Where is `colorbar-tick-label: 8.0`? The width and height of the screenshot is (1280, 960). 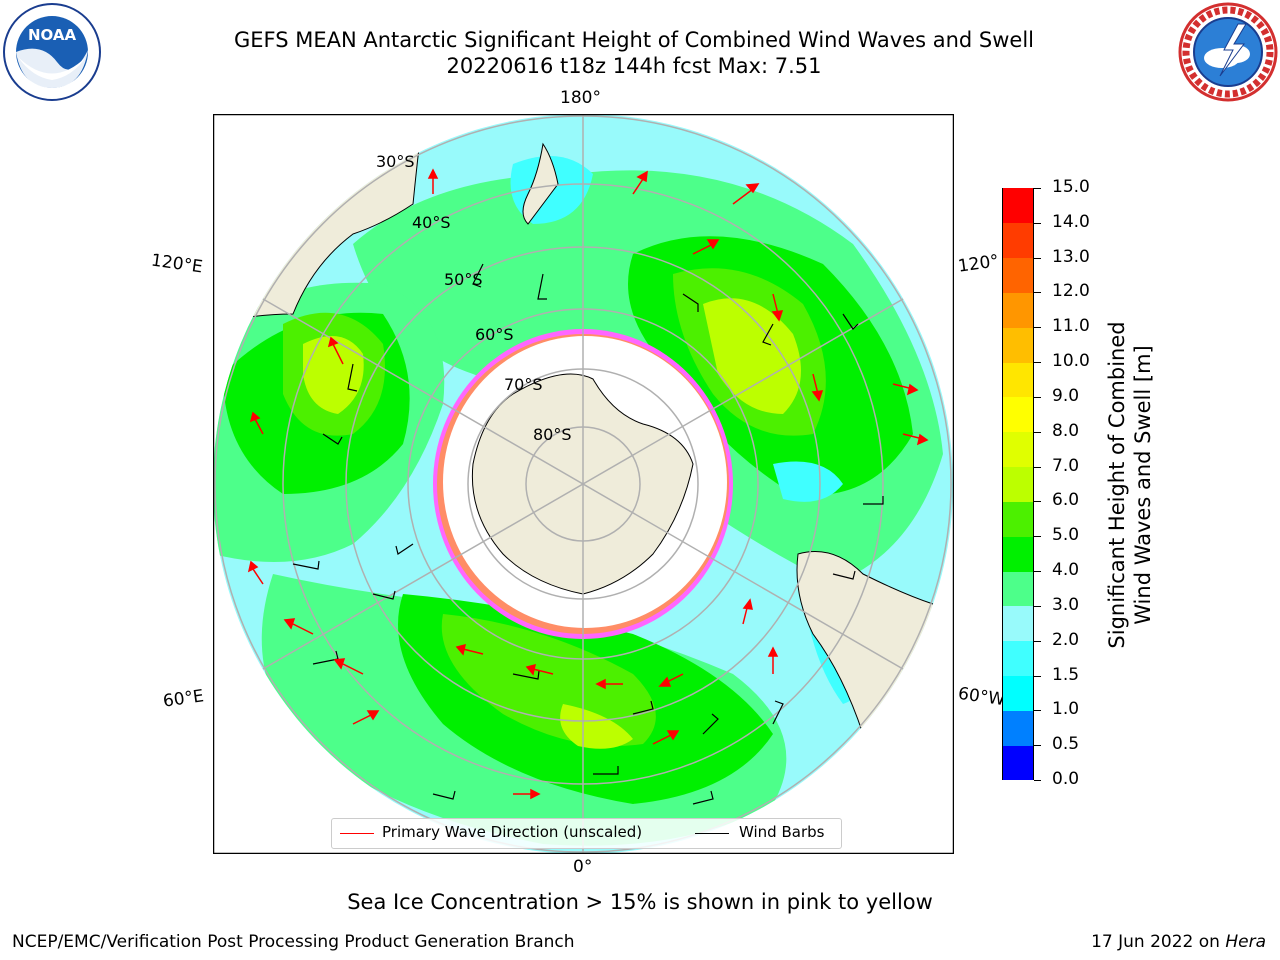 colorbar-tick-label: 8.0 is located at coordinates (1066, 430).